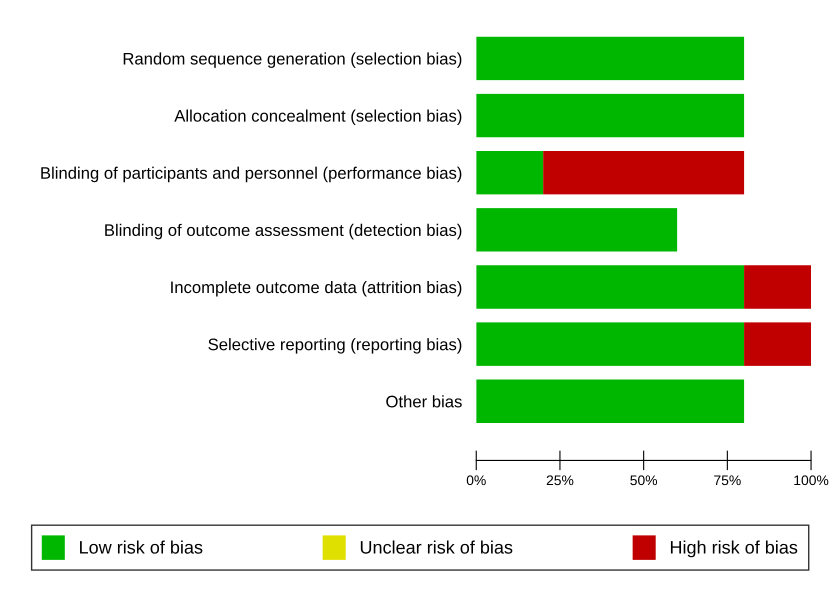  I want to click on x-tick-label: 0%, so click(476, 480).